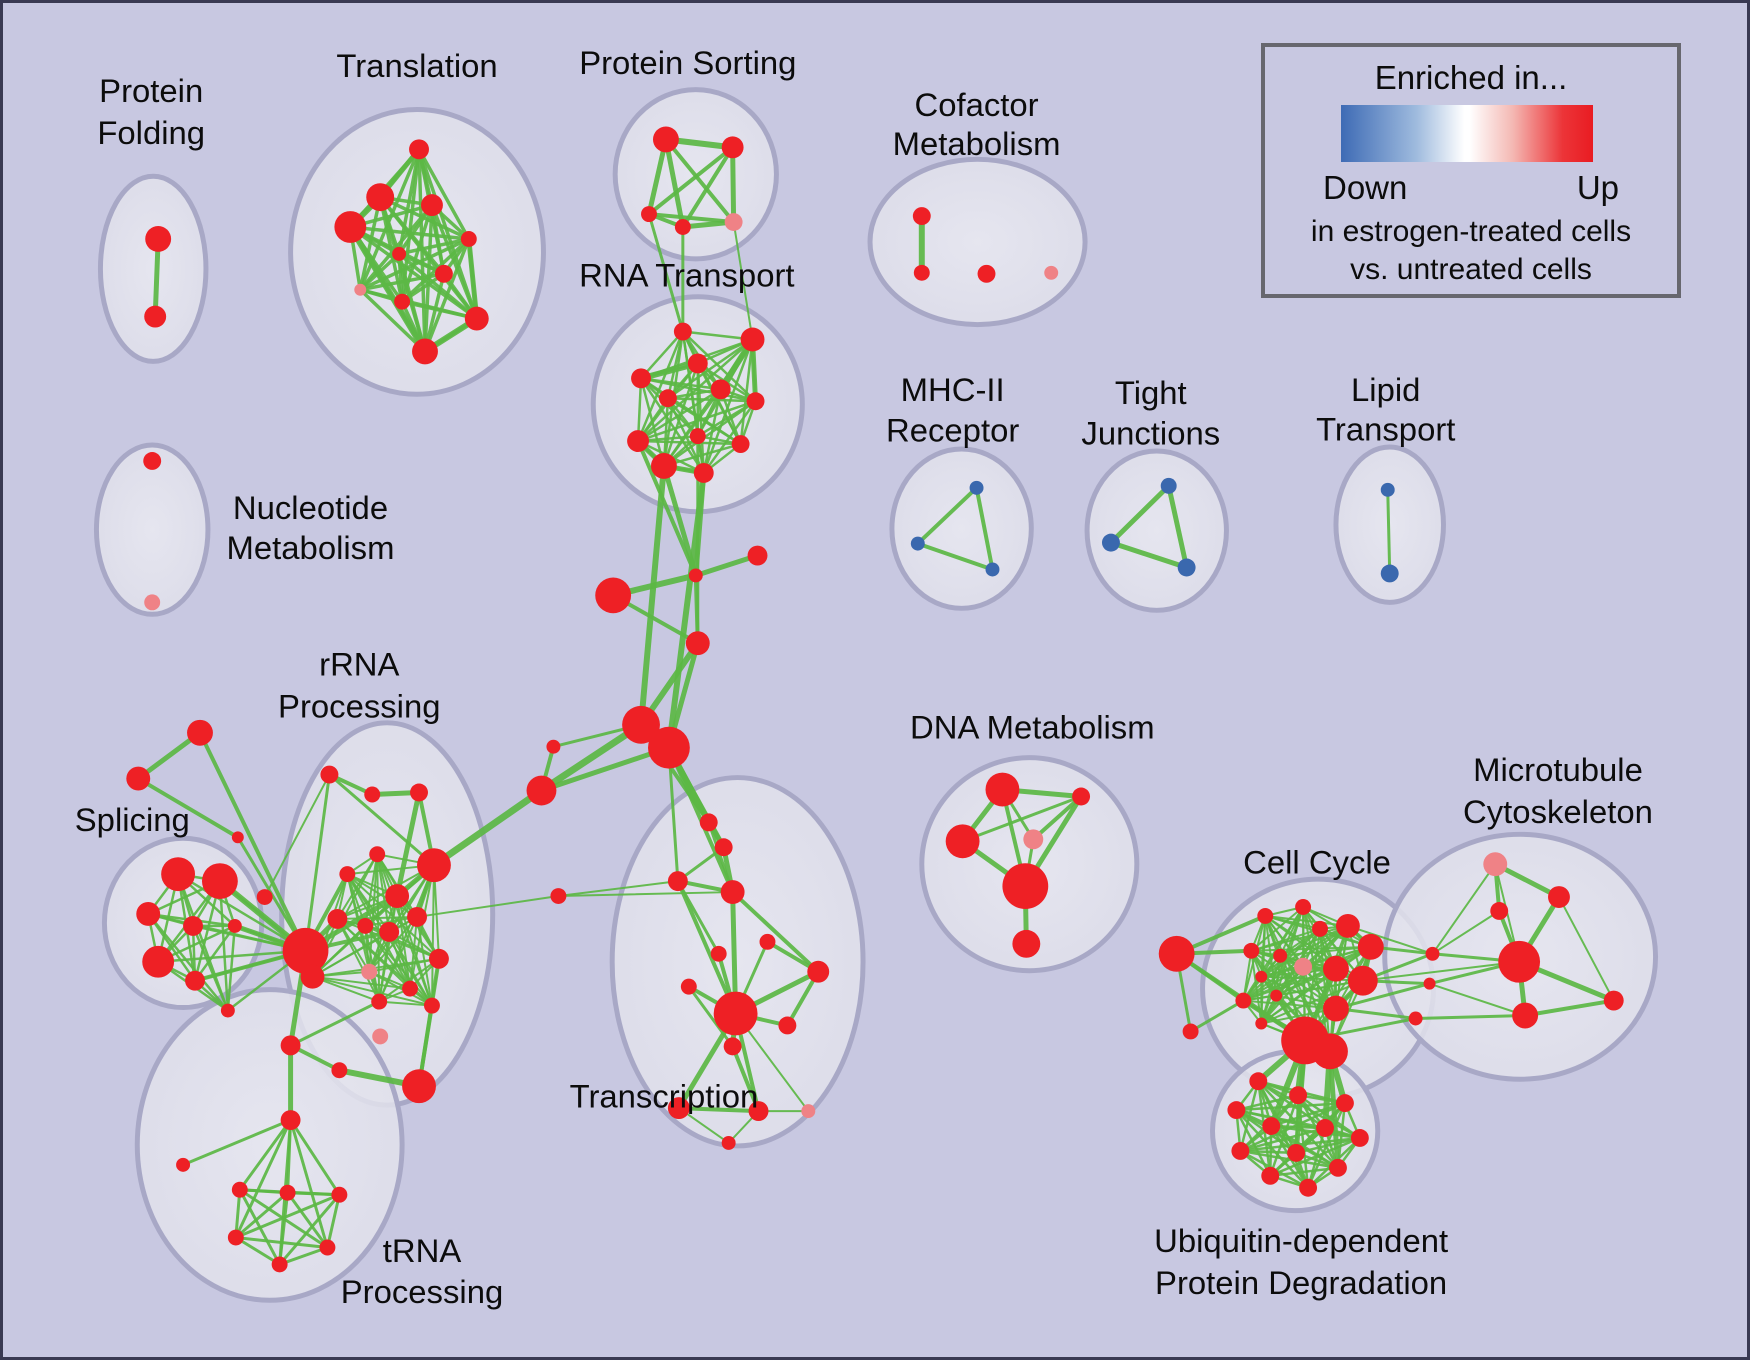 The image size is (1750, 1360). Describe the element at coordinates (618, 889) in the screenshot. I see `edge-c9-tn3` at that location.